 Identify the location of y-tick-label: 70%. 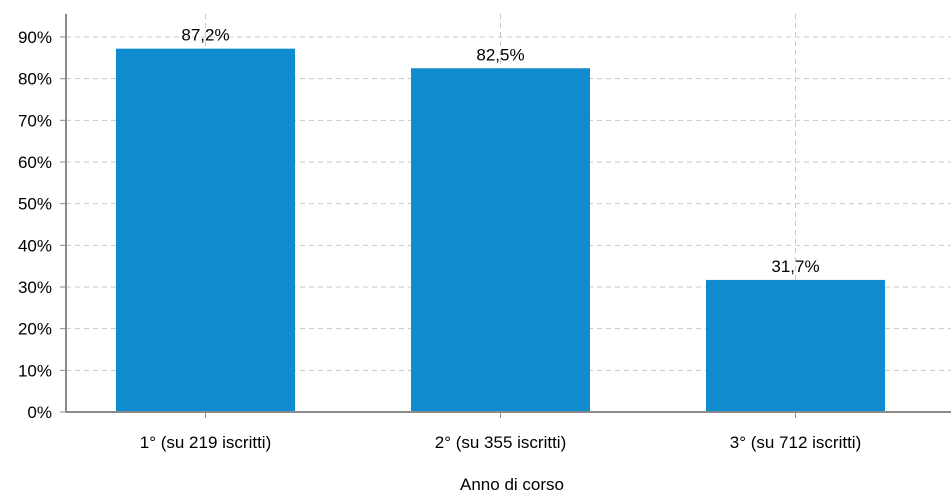
(35, 120).